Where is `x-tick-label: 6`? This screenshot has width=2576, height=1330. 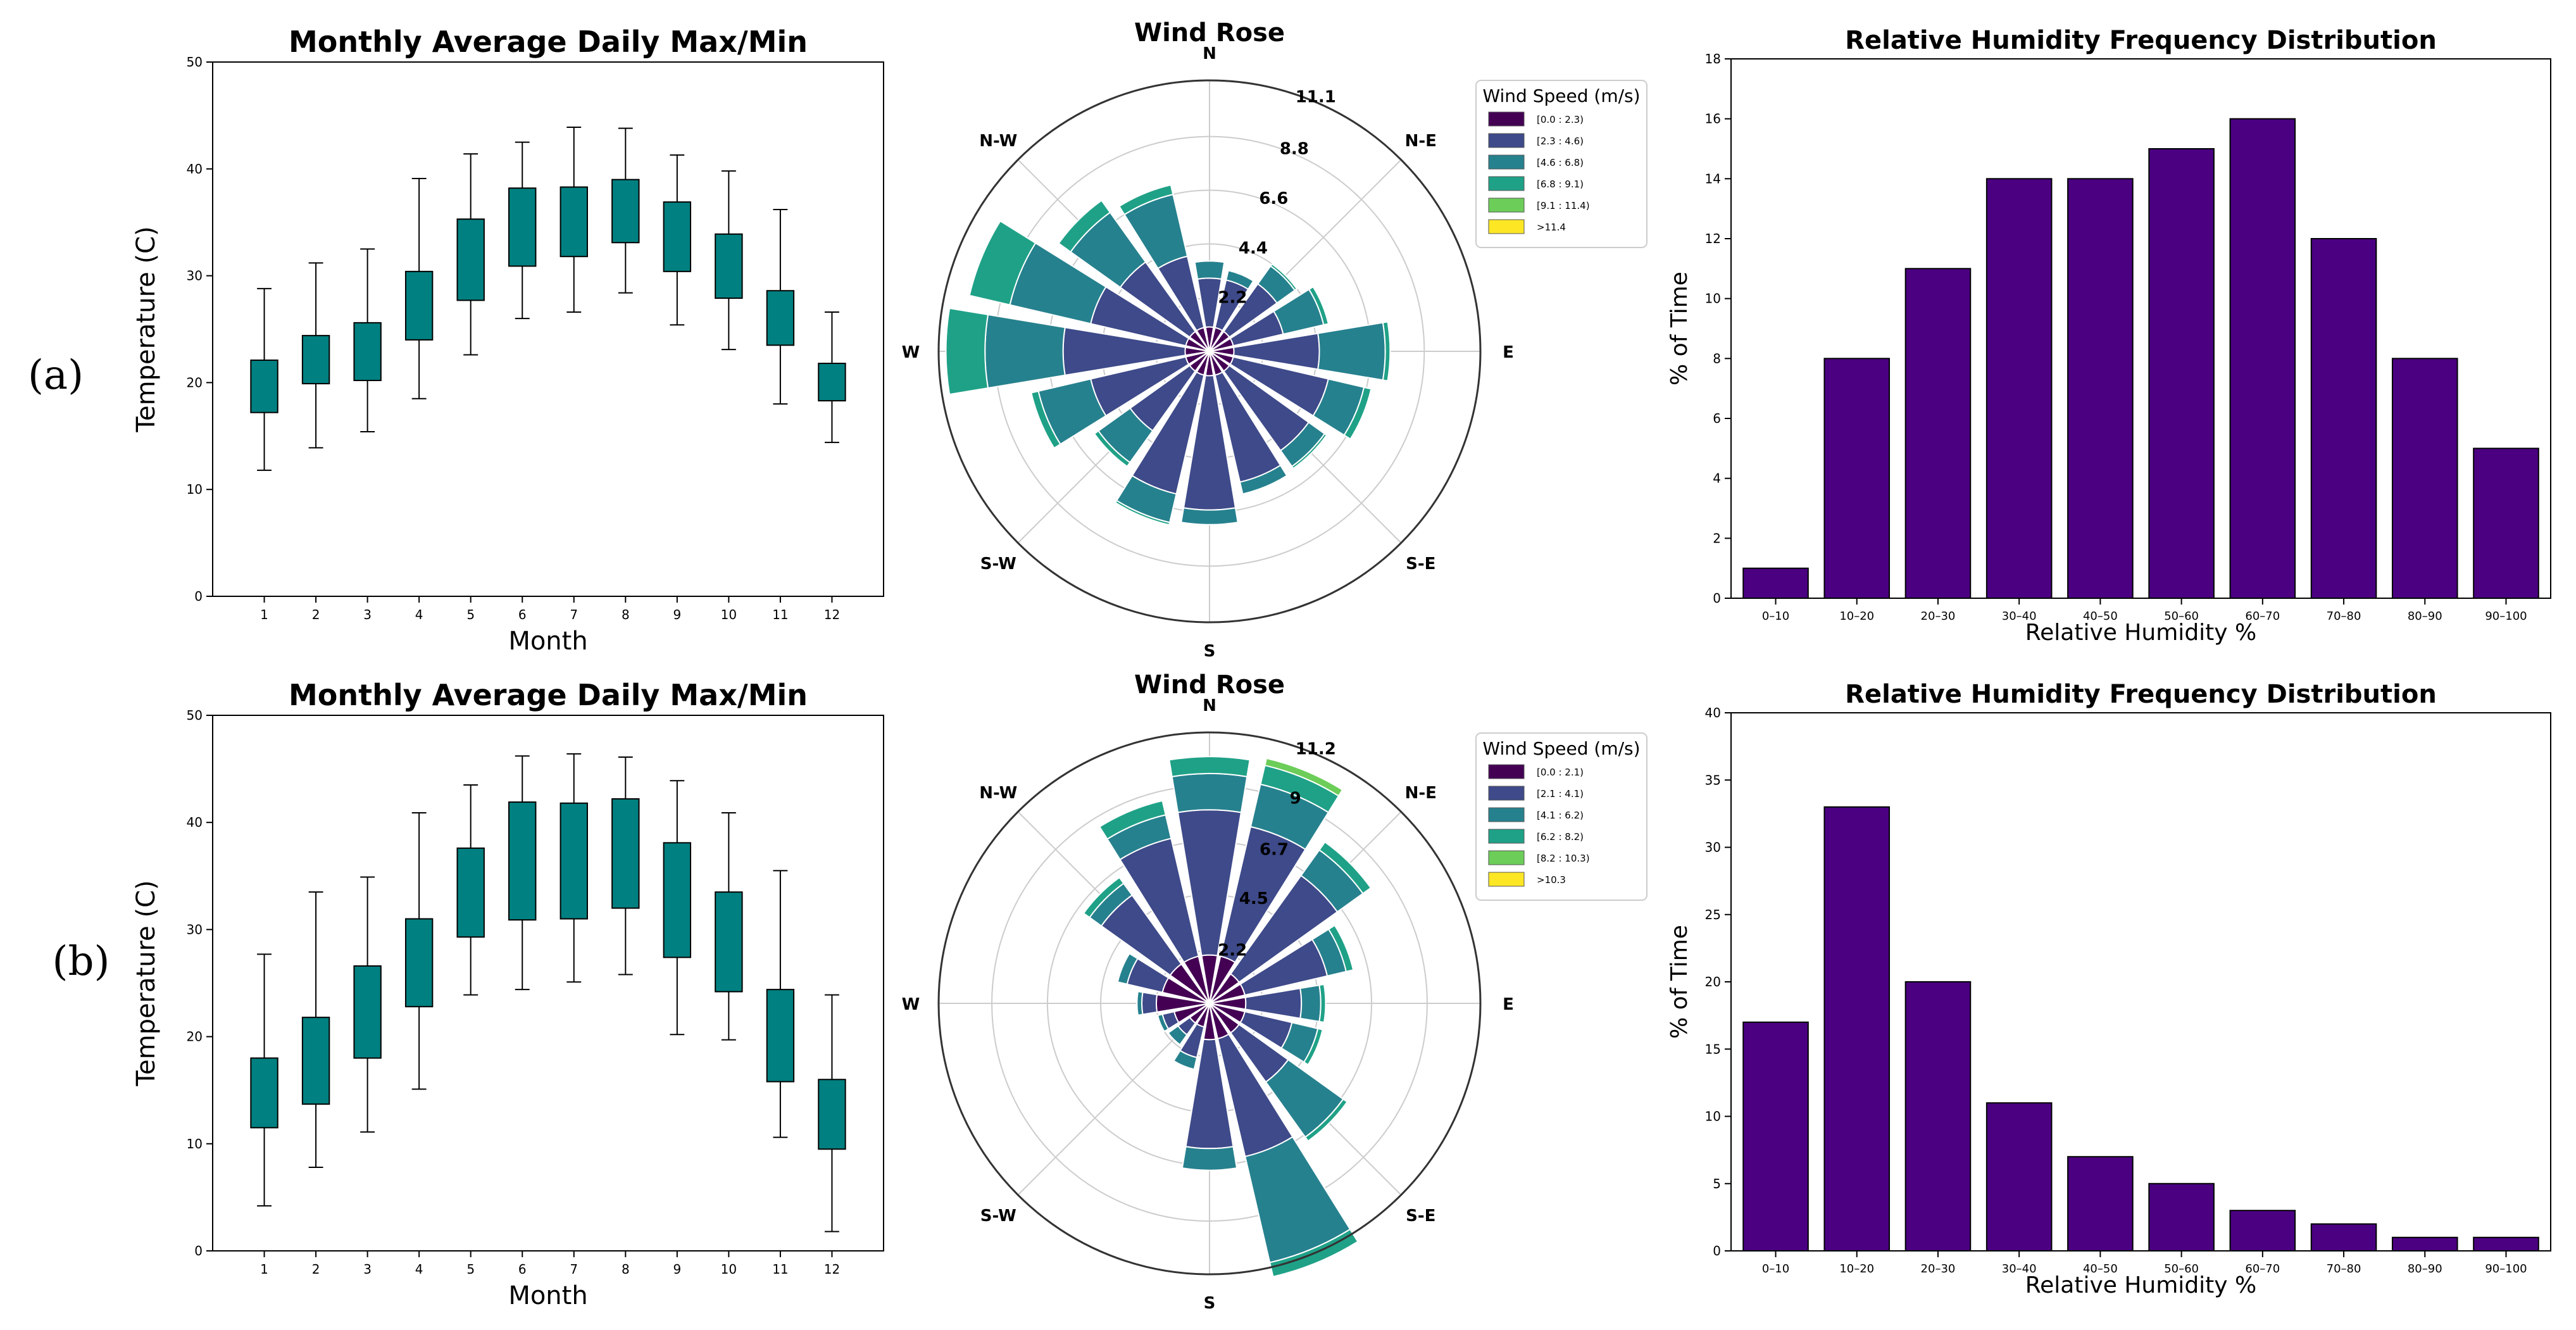 x-tick-label: 6 is located at coordinates (522, 1269).